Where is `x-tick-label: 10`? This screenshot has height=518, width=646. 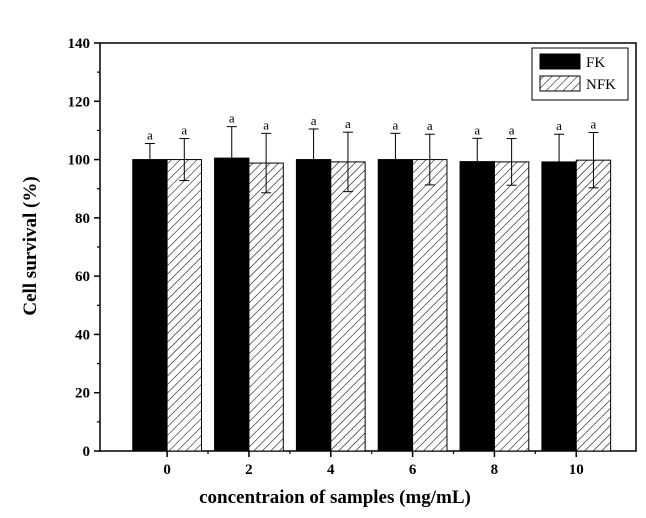
x-tick-label: 10 is located at coordinates (576, 470).